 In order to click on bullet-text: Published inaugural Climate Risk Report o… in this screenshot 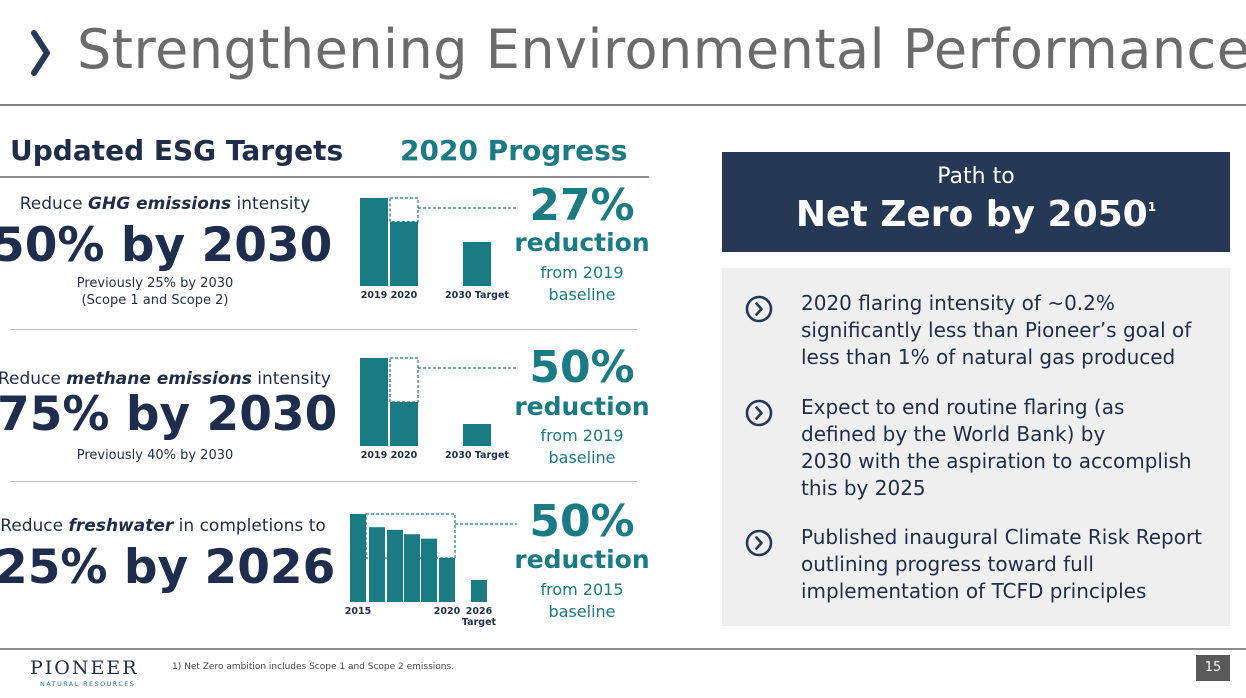, I will do `click(1002, 564)`.